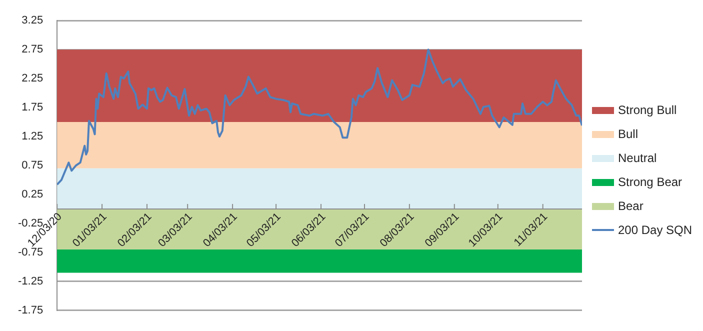  I want to click on y-tick-label: -1.75, so click(31, 310).